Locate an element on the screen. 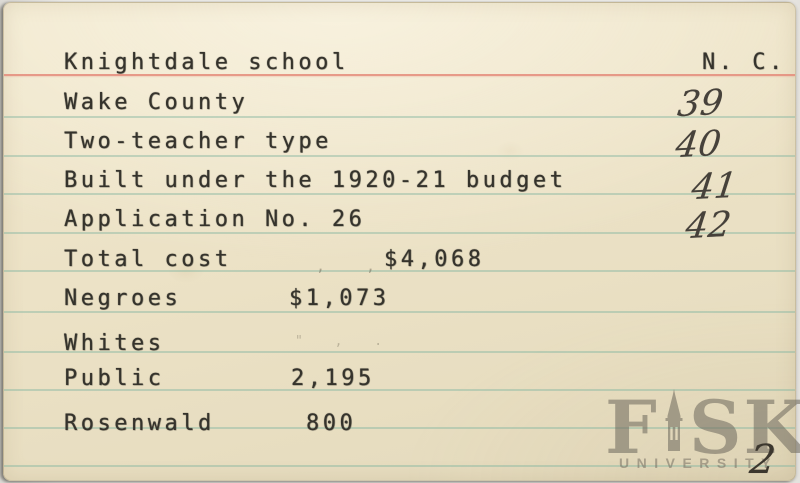 The image size is (800, 483). margin-note: 41 is located at coordinates (714, 187).